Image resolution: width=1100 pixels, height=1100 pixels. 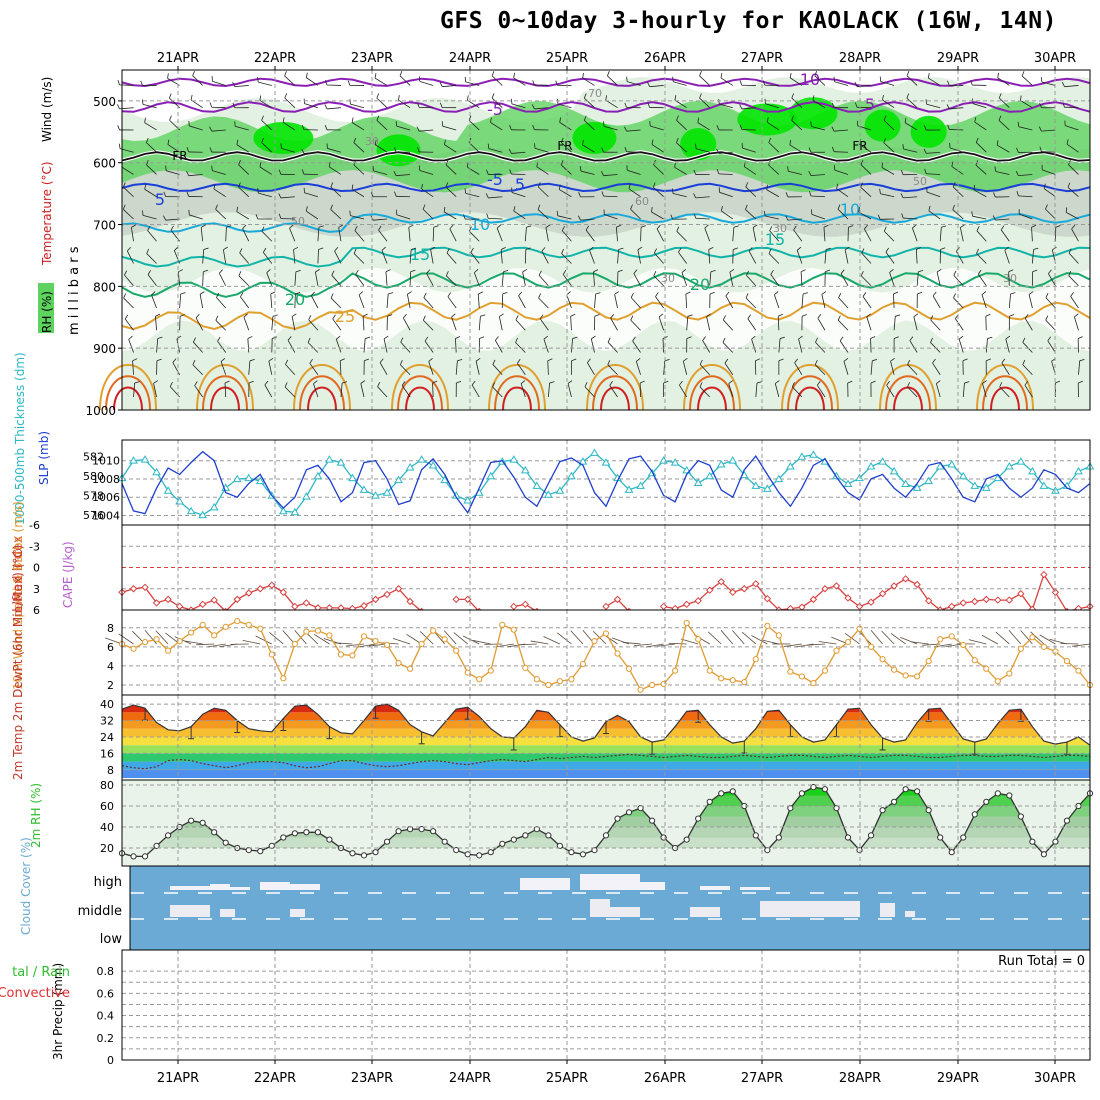 What do you see at coordinates (104, 226) in the screenshot?
I see `upper-air-ytick: 700` at bounding box center [104, 226].